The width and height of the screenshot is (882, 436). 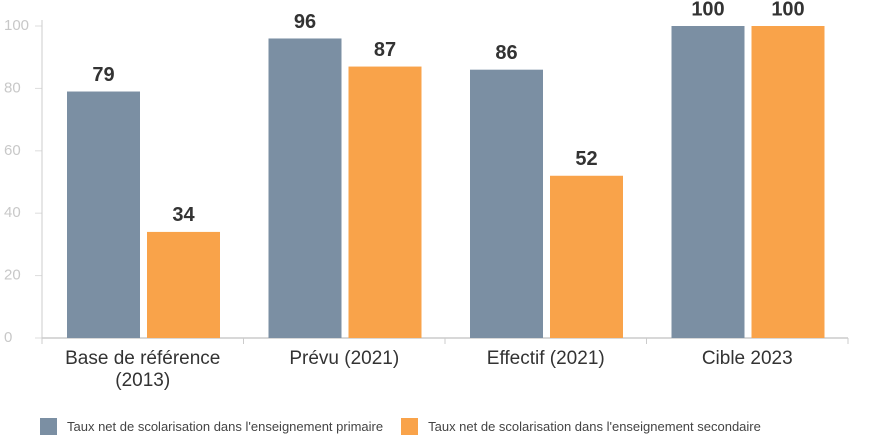 I want to click on value-label: 52, so click(x=586, y=159).